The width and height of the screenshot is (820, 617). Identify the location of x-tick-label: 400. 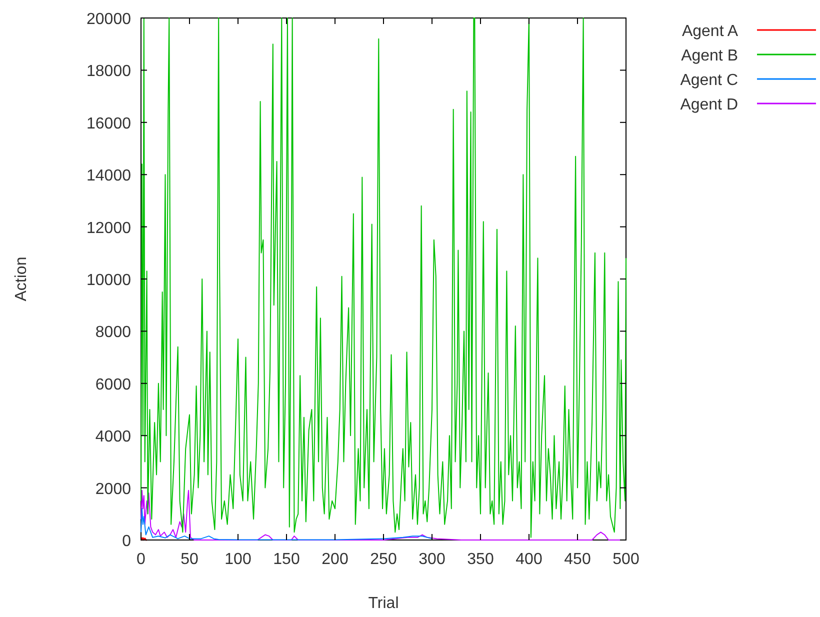
(529, 559).